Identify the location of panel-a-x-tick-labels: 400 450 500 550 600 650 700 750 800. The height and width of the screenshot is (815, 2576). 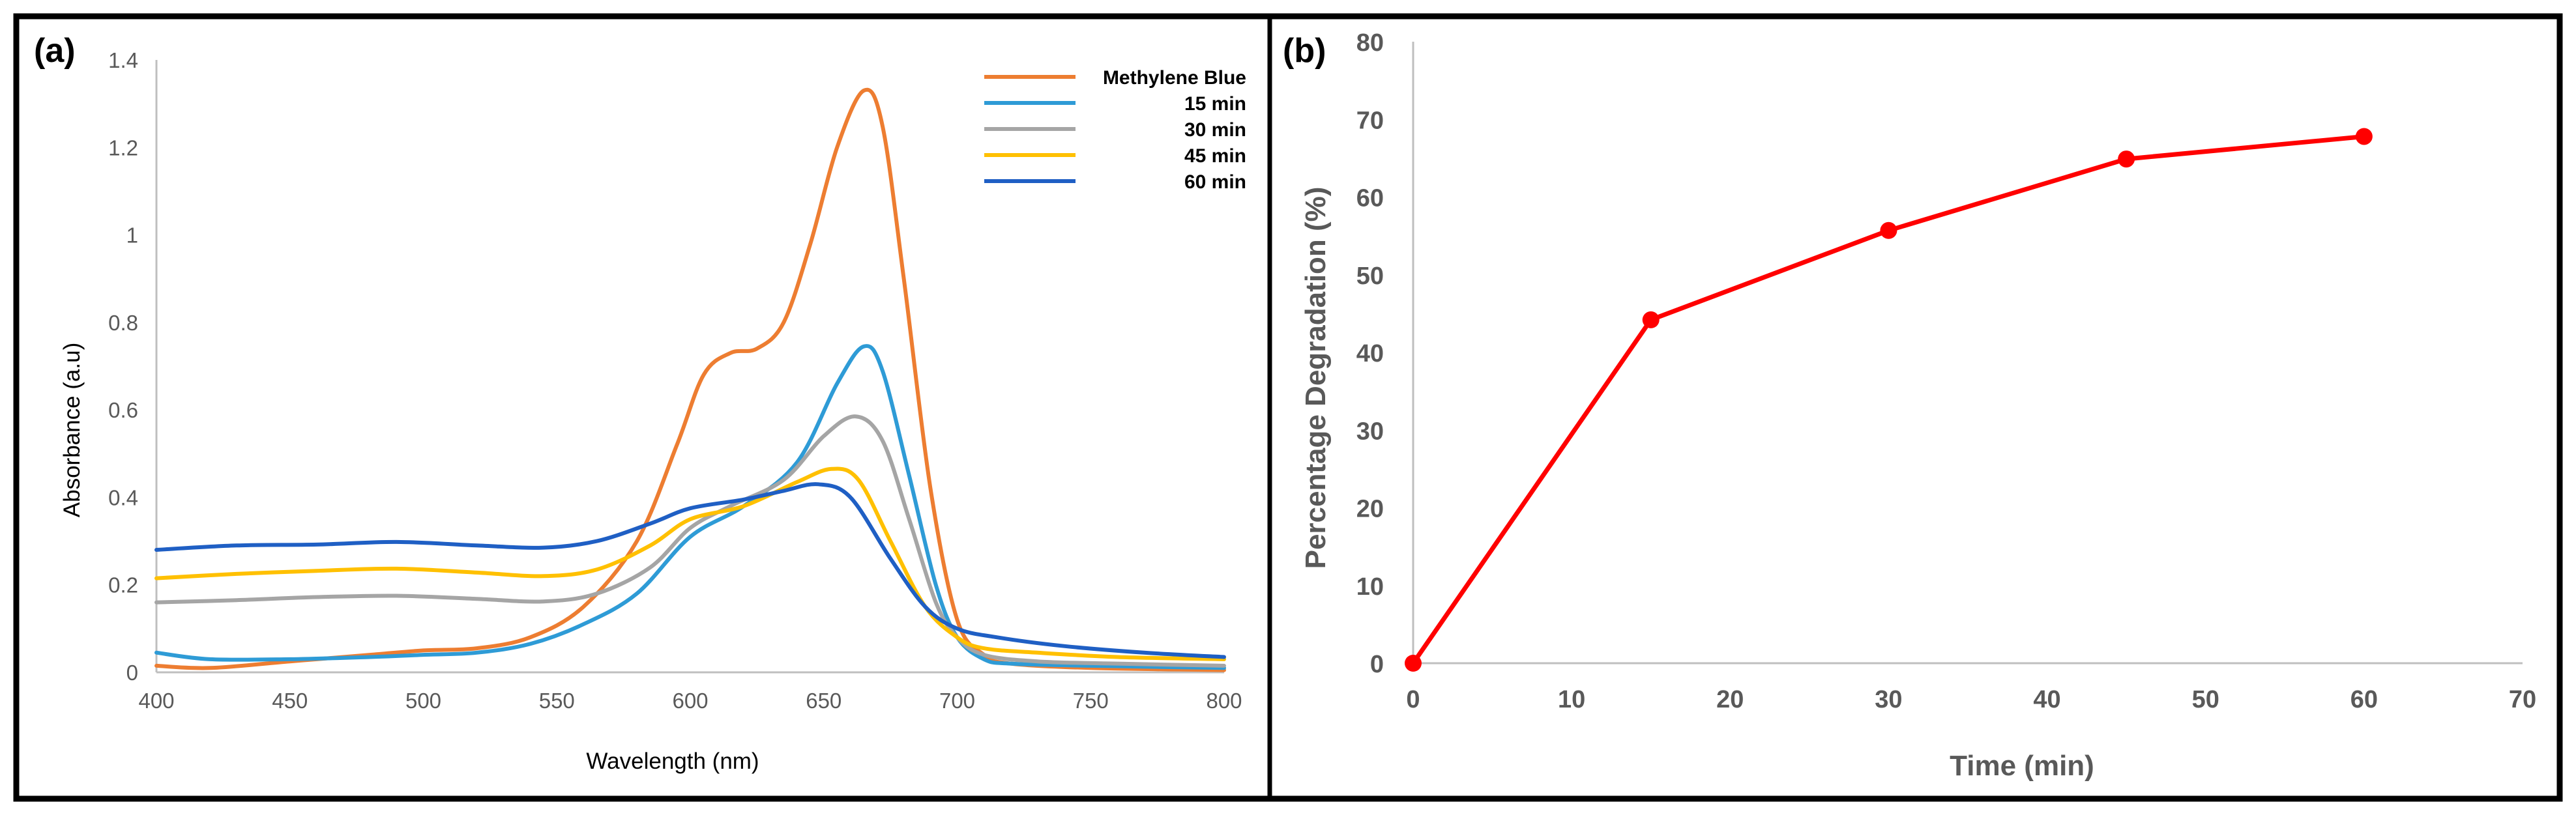
(690, 701).